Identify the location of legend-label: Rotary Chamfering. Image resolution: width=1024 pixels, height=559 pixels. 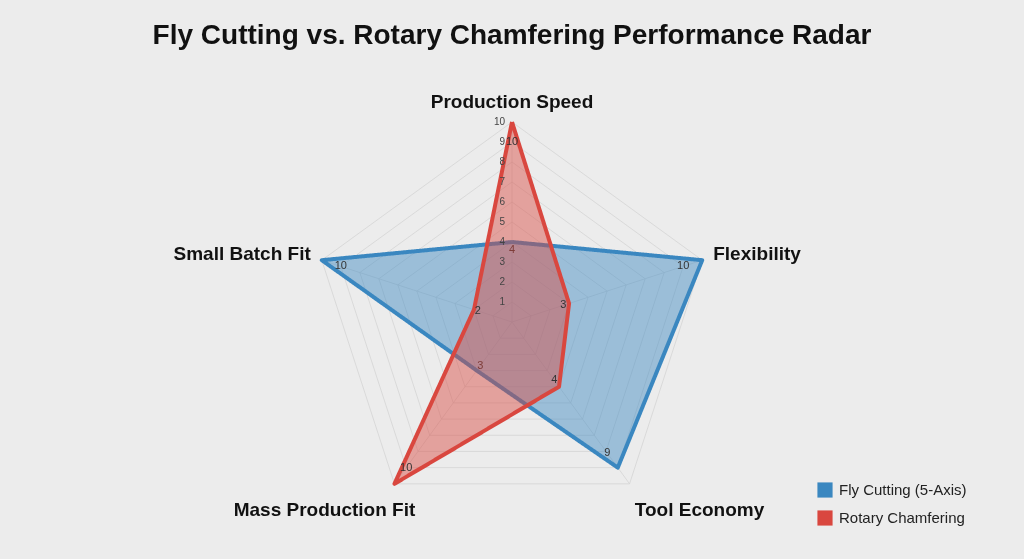
(902, 517).